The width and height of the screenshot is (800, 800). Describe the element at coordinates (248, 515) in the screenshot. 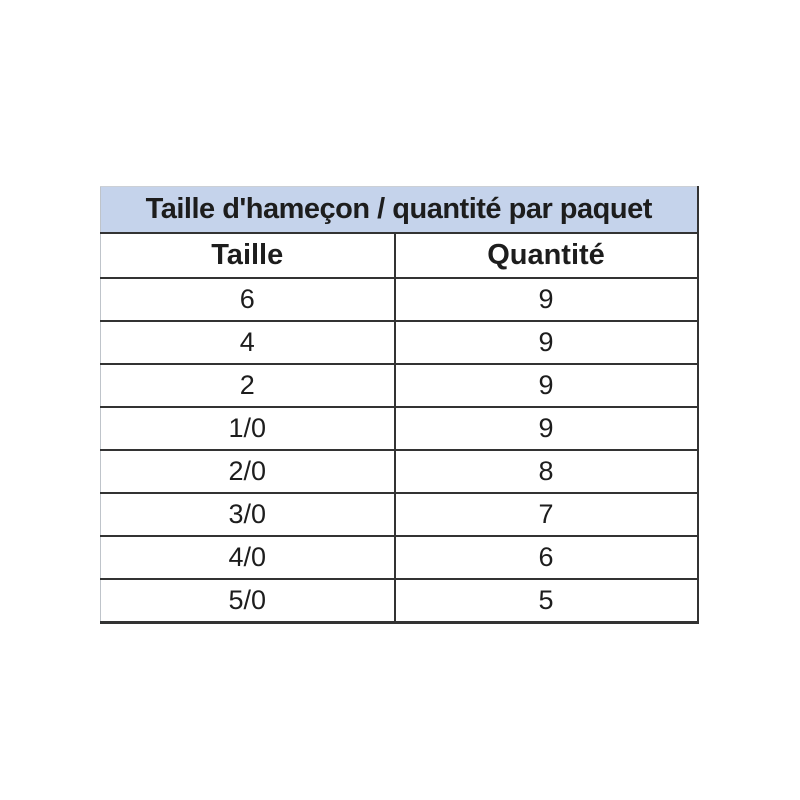

I see `cell-taille: 3/0` at that location.